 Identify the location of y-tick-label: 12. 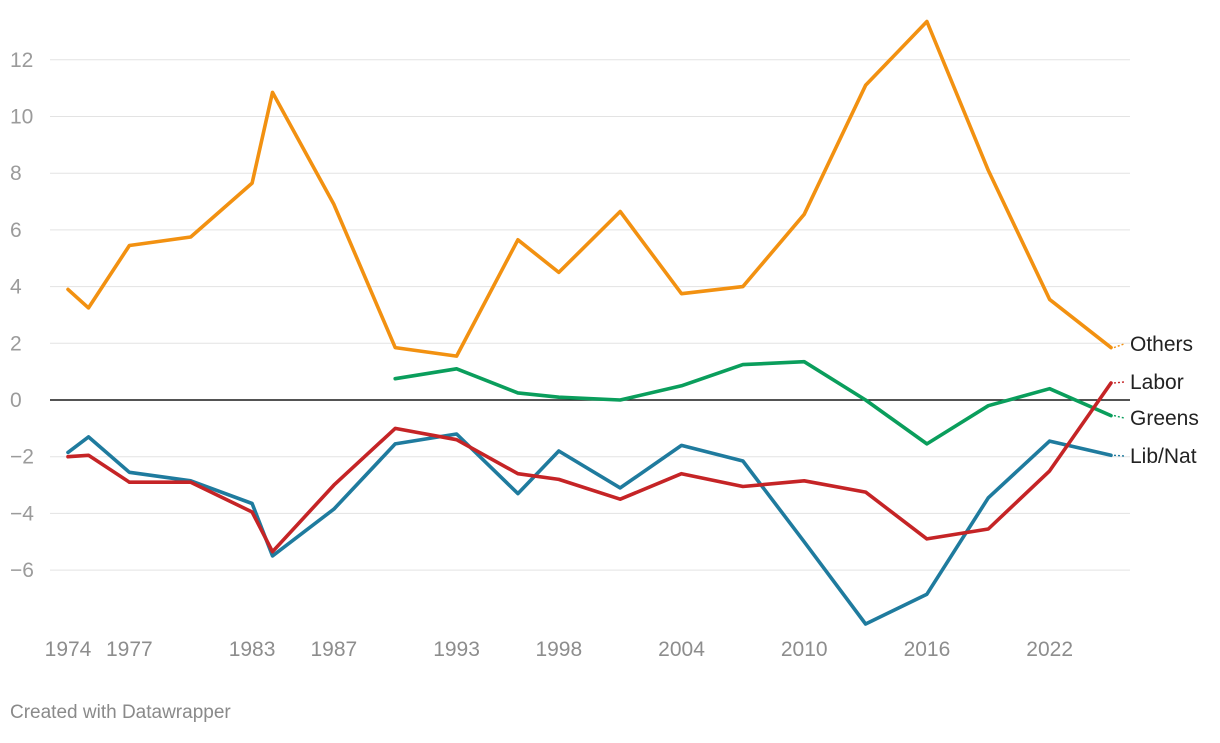
(21, 60).